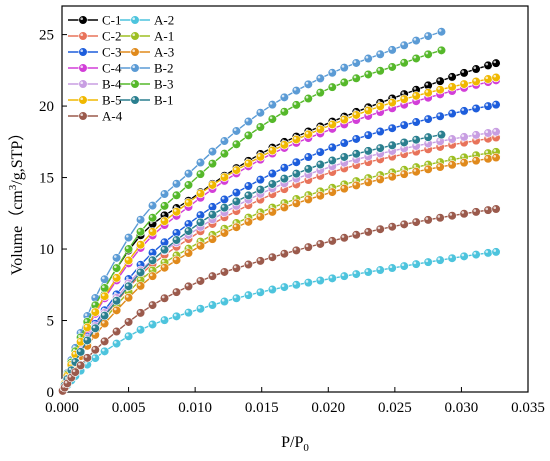  What do you see at coordinates (135, 20) in the screenshot?
I see `legend-marker` at bounding box center [135, 20].